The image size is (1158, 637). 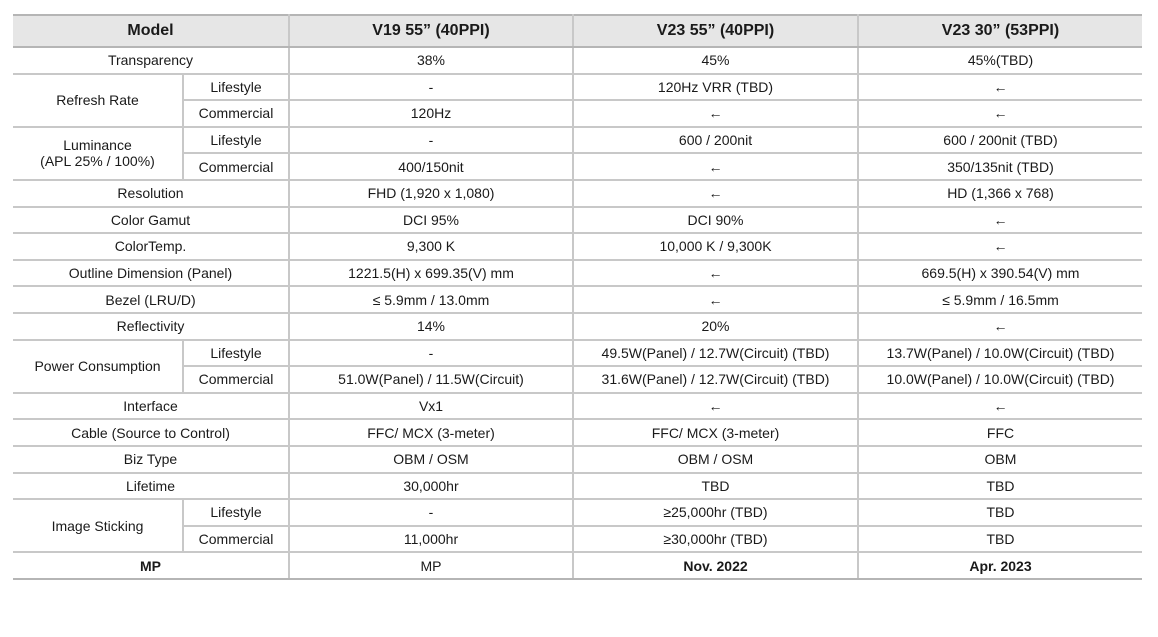 I want to click on cell-value: HD (1,366 x 768), so click(x=999, y=193).